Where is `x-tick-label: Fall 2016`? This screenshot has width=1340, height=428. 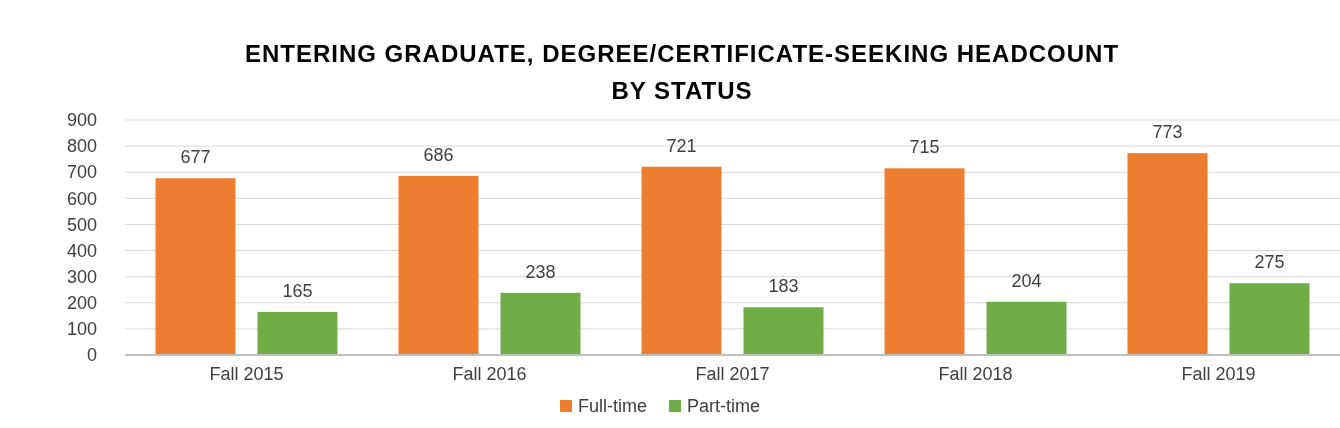 x-tick-label: Fall 2016 is located at coordinates (489, 373).